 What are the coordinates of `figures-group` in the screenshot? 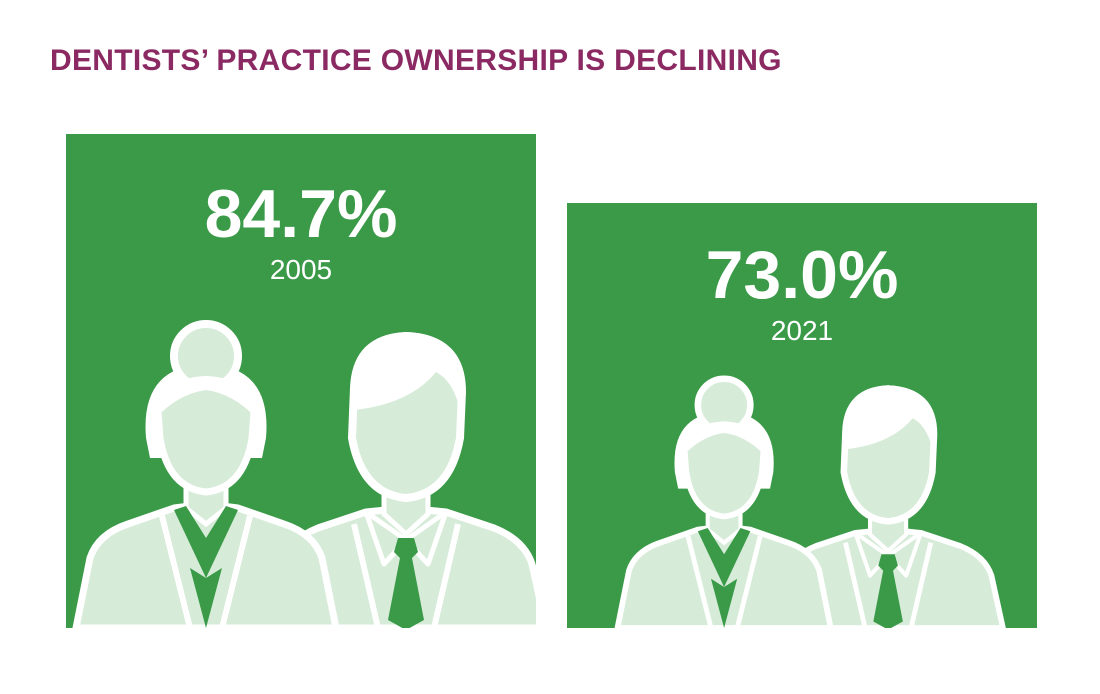 It's located at (810, 501).